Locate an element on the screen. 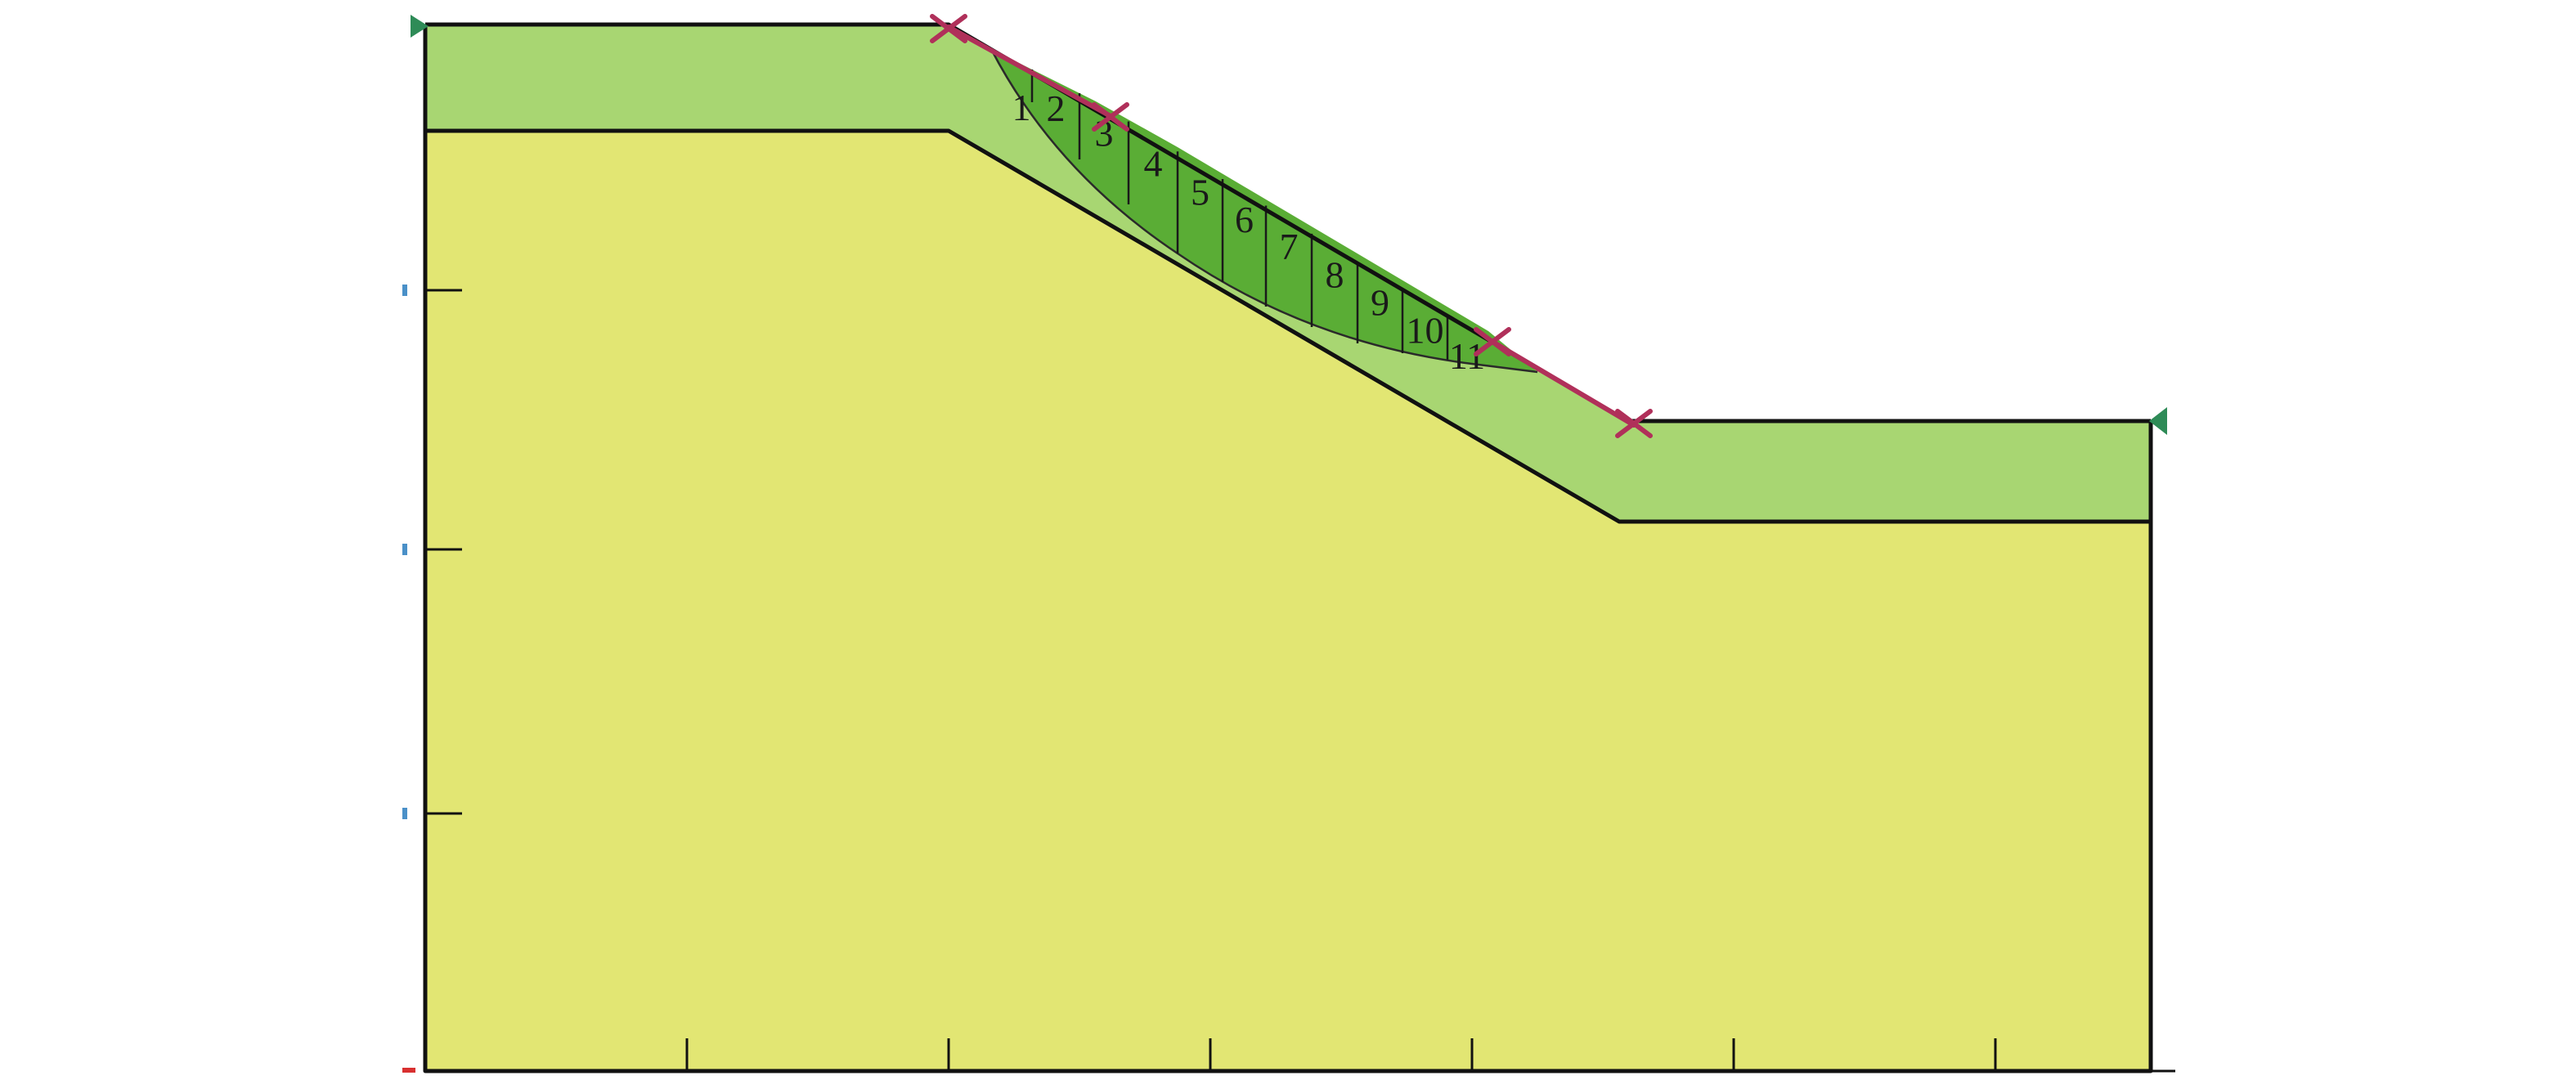 The image size is (2576, 1089). triangle-left-icon is located at coordinates (2158, 421).